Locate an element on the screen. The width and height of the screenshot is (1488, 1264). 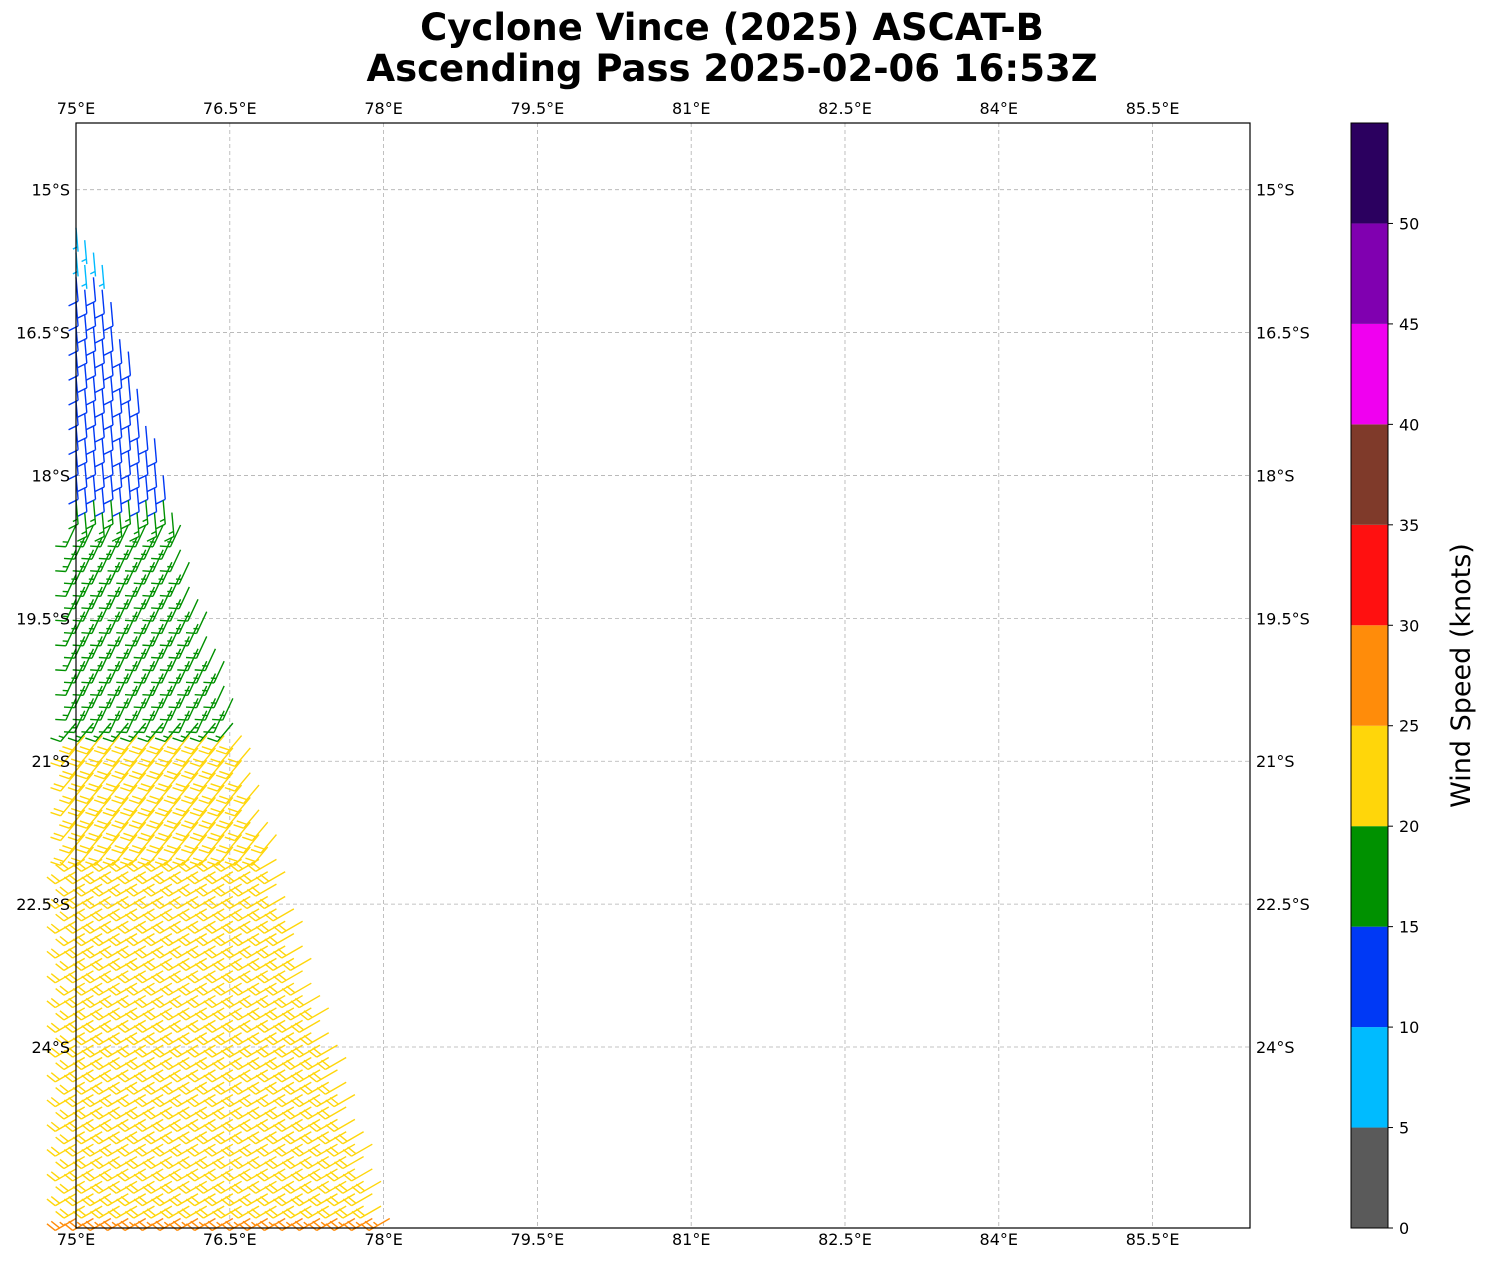
colorbar-tick-label: 30 is located at coordinates (1409, 625).